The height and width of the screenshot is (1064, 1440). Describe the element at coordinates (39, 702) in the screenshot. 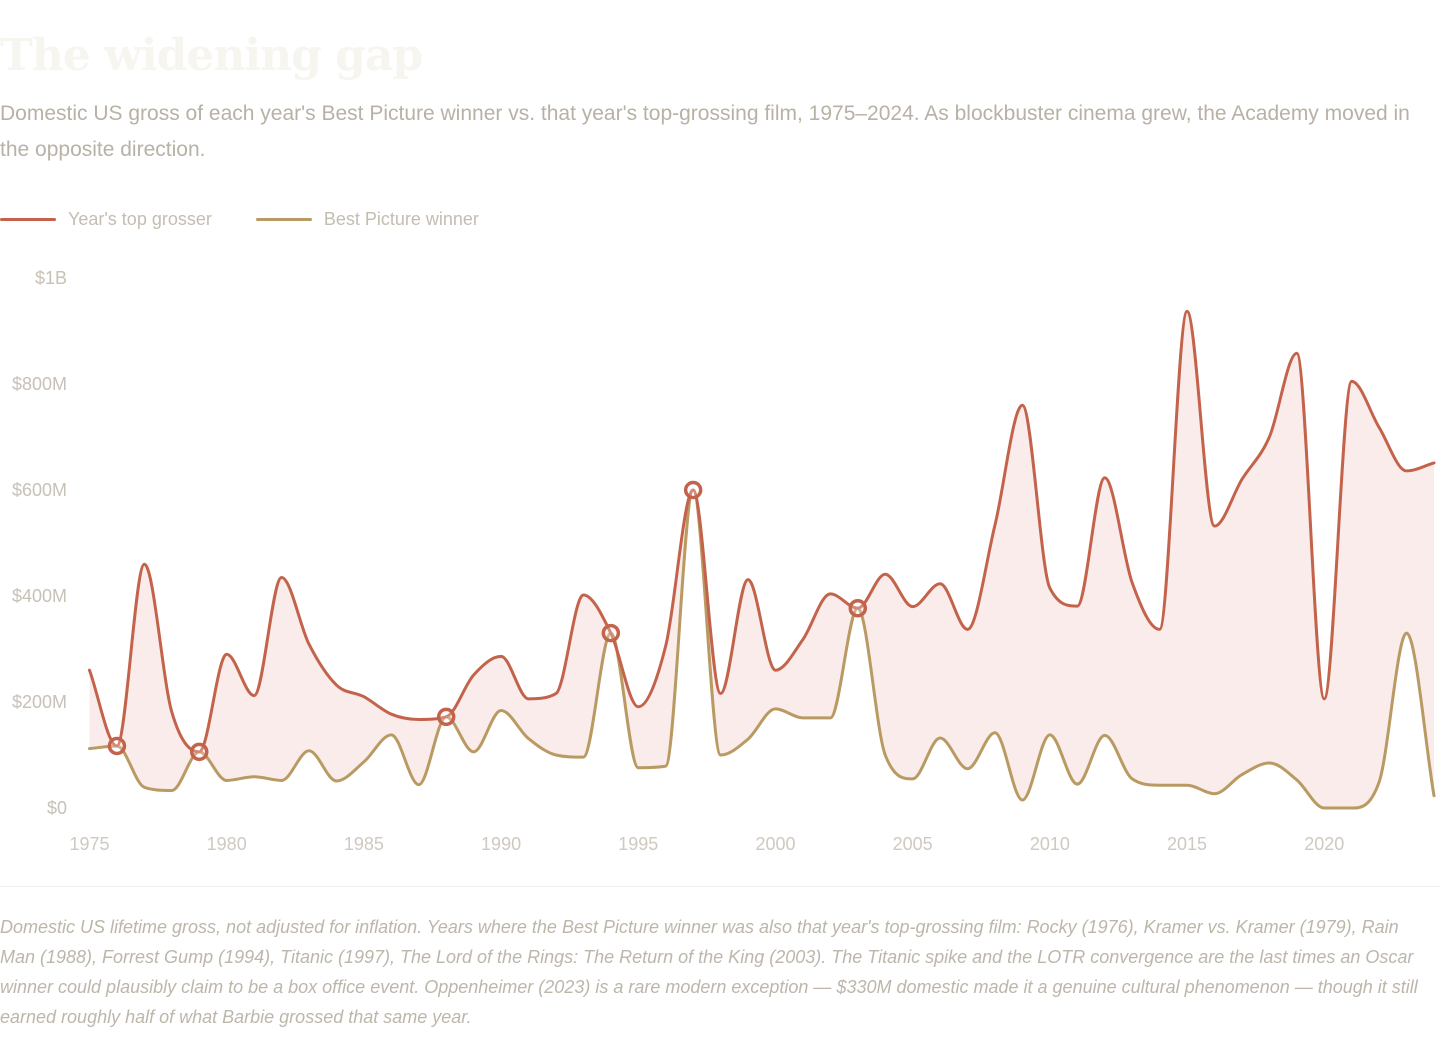

I see `y-tick-label: $200M` at that location.